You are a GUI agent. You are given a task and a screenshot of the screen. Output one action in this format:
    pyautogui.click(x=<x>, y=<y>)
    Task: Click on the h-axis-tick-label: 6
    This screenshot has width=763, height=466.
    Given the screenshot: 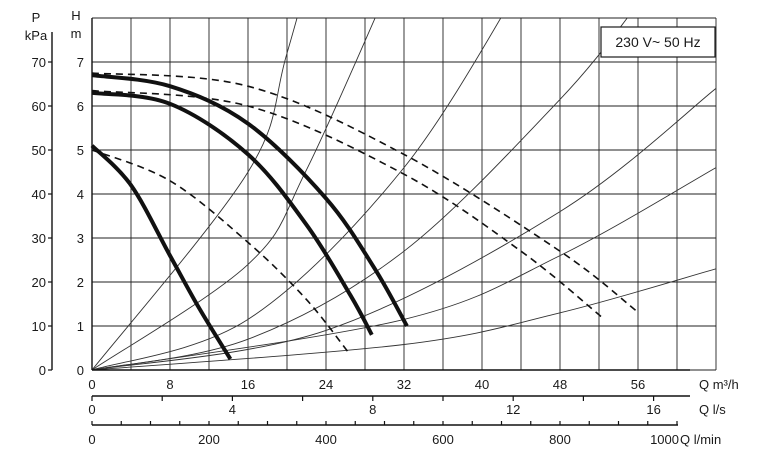 What is the action you would take?
    pyautogui.click(x=80, y=106)
    